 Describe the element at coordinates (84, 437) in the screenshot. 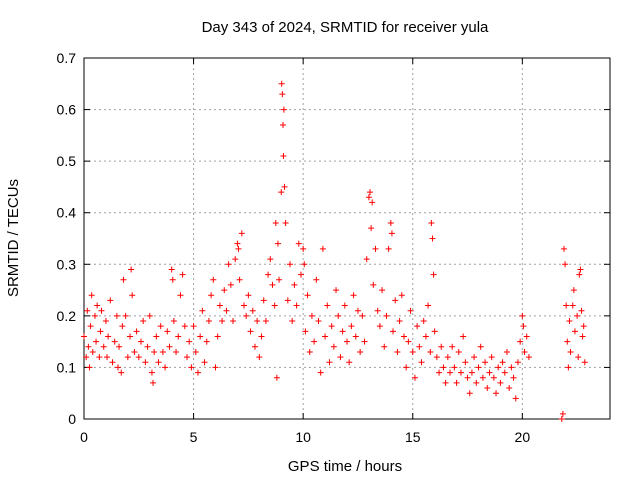

I see `x-tick-label: 0` at that location.